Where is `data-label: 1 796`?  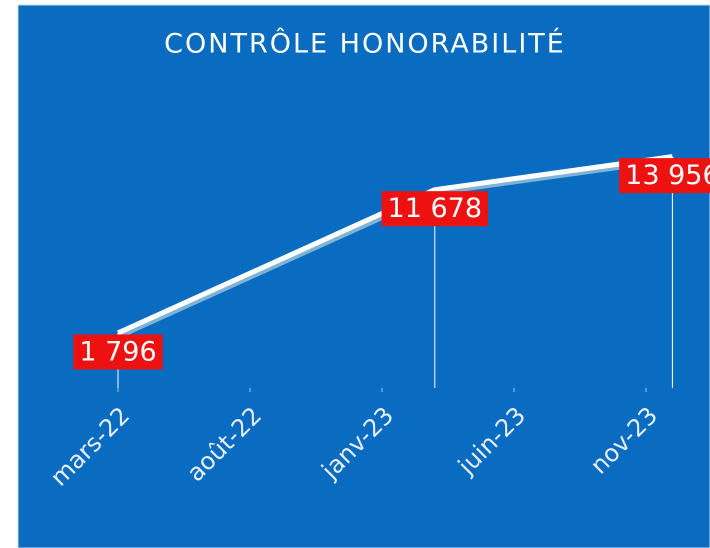
data-label: 1 796 is located at coordinates (117, 351).